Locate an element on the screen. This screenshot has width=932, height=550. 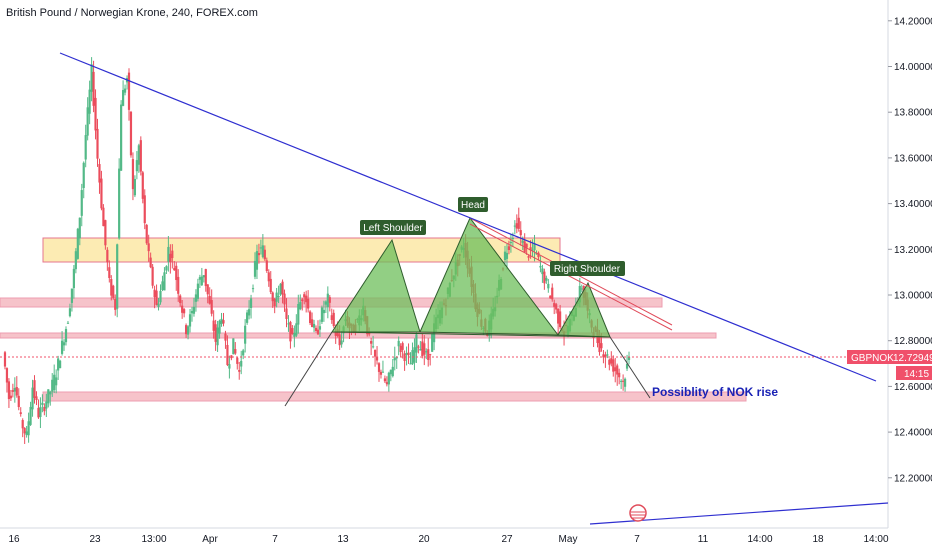
label-head-text: Head is located at coordinates (473, 205).